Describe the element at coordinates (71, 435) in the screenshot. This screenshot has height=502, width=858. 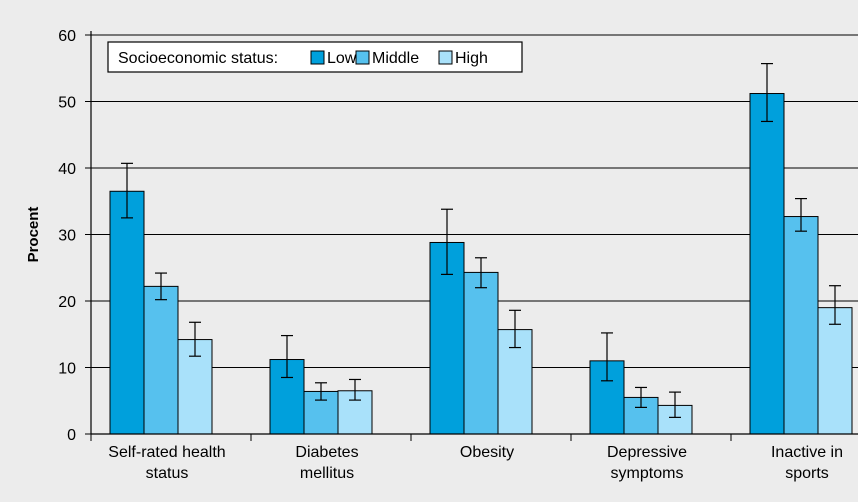
I see `y-tick-label: 0` at that location.